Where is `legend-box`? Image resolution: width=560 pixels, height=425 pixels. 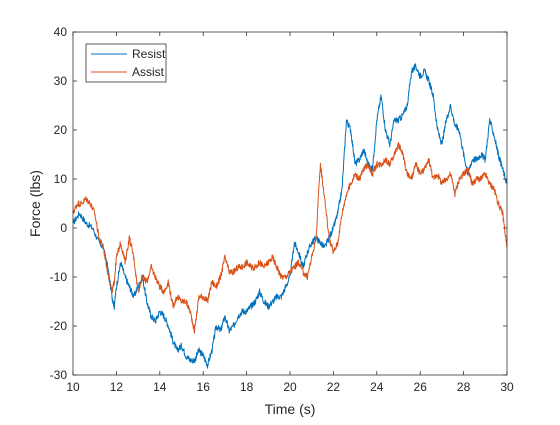 legend-box is located at coordinates (126, 63).